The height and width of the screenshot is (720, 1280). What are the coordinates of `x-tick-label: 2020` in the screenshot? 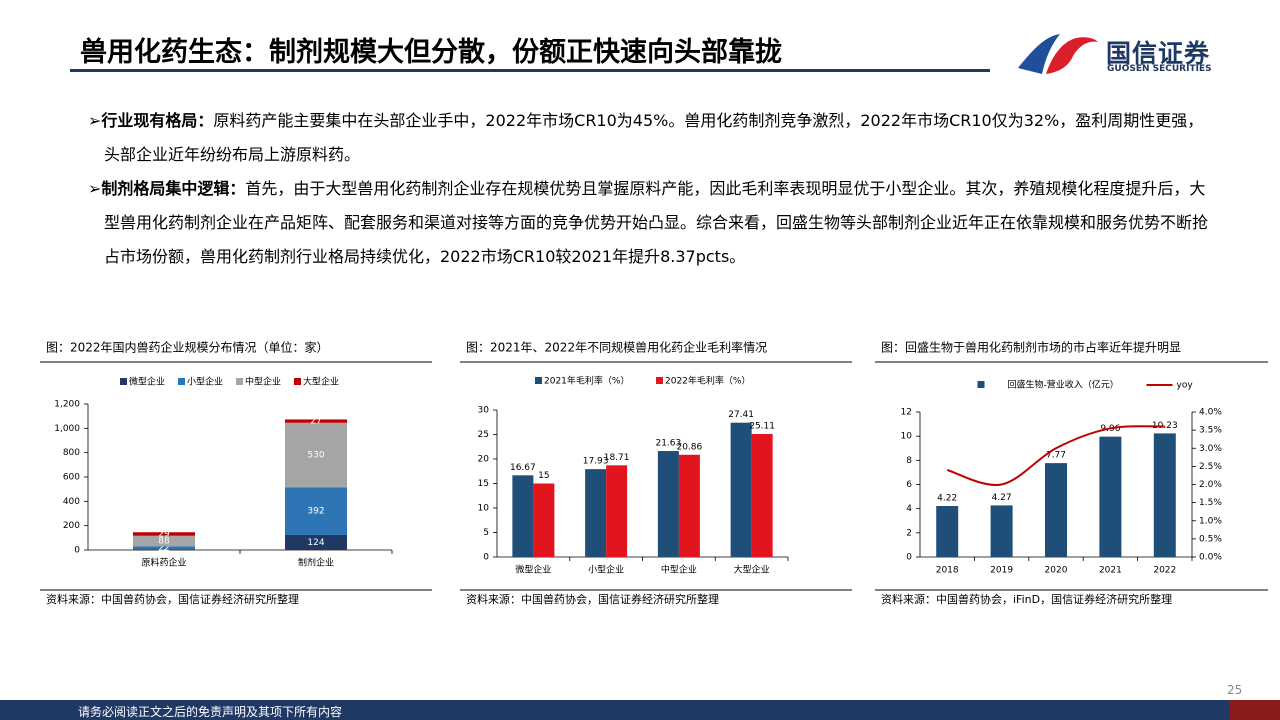 It's located at (1056, 571).